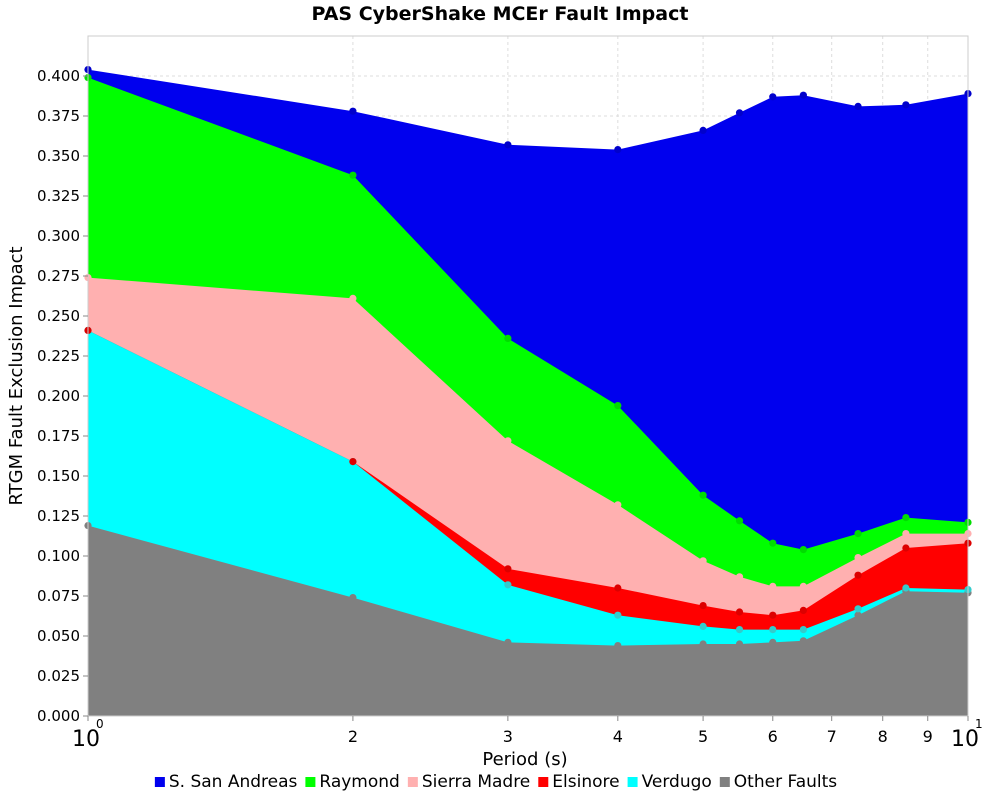  I want to click on legend-label-s-san-andreas: S. San Andreas, so click(233, 782).